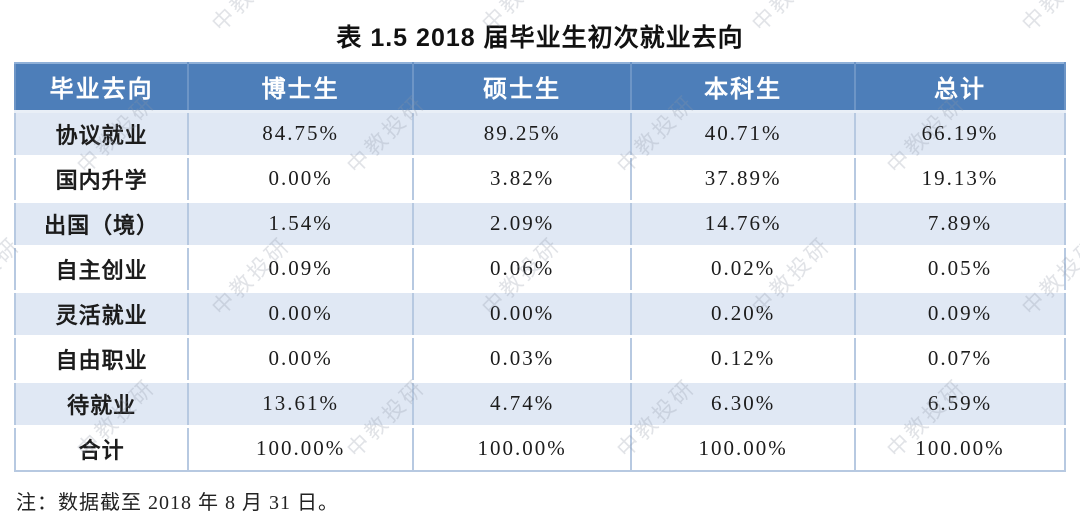  I want to click on col-header-total: 总计, so click(960, 87).